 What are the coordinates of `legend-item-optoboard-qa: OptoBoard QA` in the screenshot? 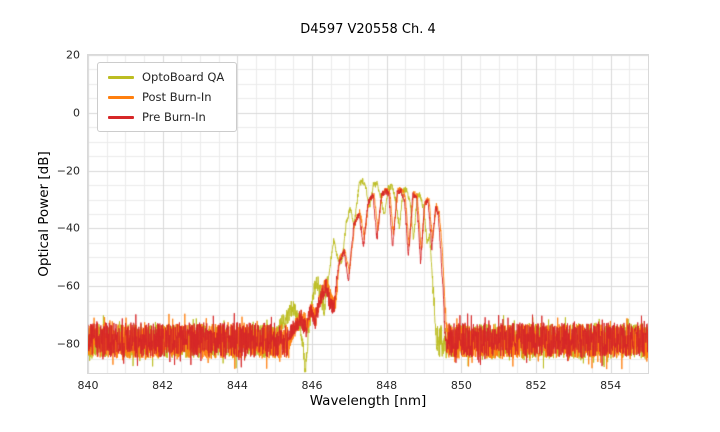 It's located at (166, 77).